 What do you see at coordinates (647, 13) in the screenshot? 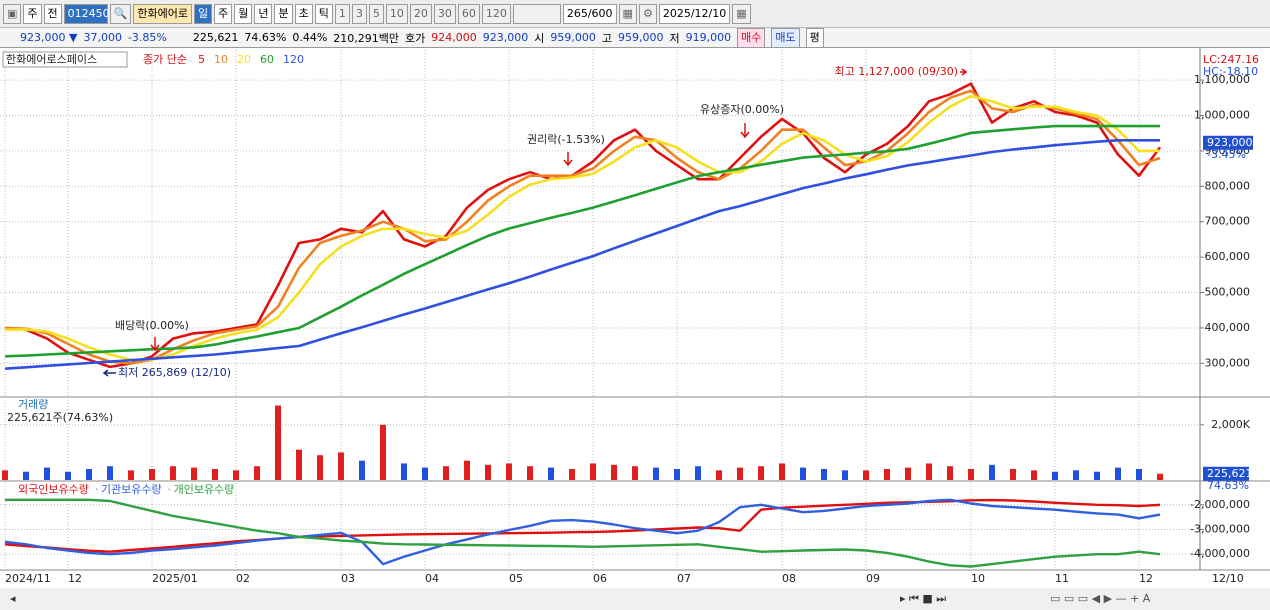
I see `tool-icon: ⚙` at bounding box center [647, 13].